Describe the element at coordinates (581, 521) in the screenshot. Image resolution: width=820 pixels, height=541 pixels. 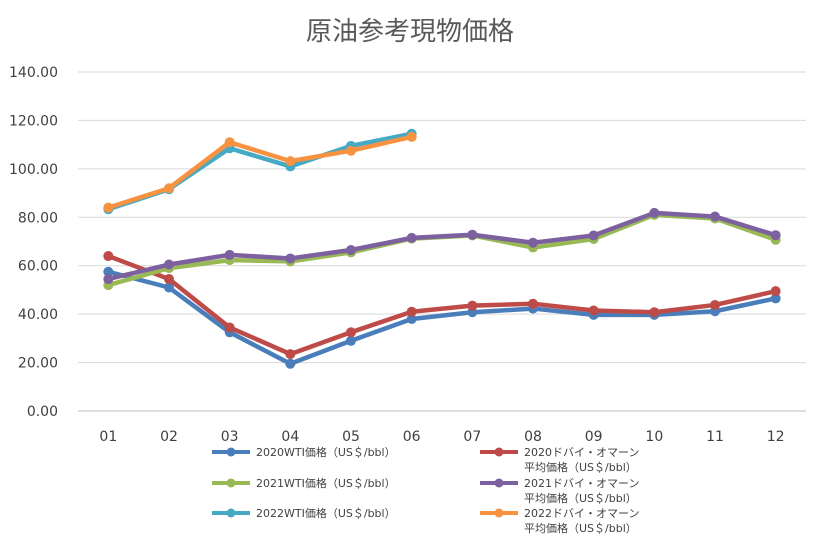
I see `legend-label: 2022ドバイ・オマーン平均価格（US＄/bbl）` at that location.